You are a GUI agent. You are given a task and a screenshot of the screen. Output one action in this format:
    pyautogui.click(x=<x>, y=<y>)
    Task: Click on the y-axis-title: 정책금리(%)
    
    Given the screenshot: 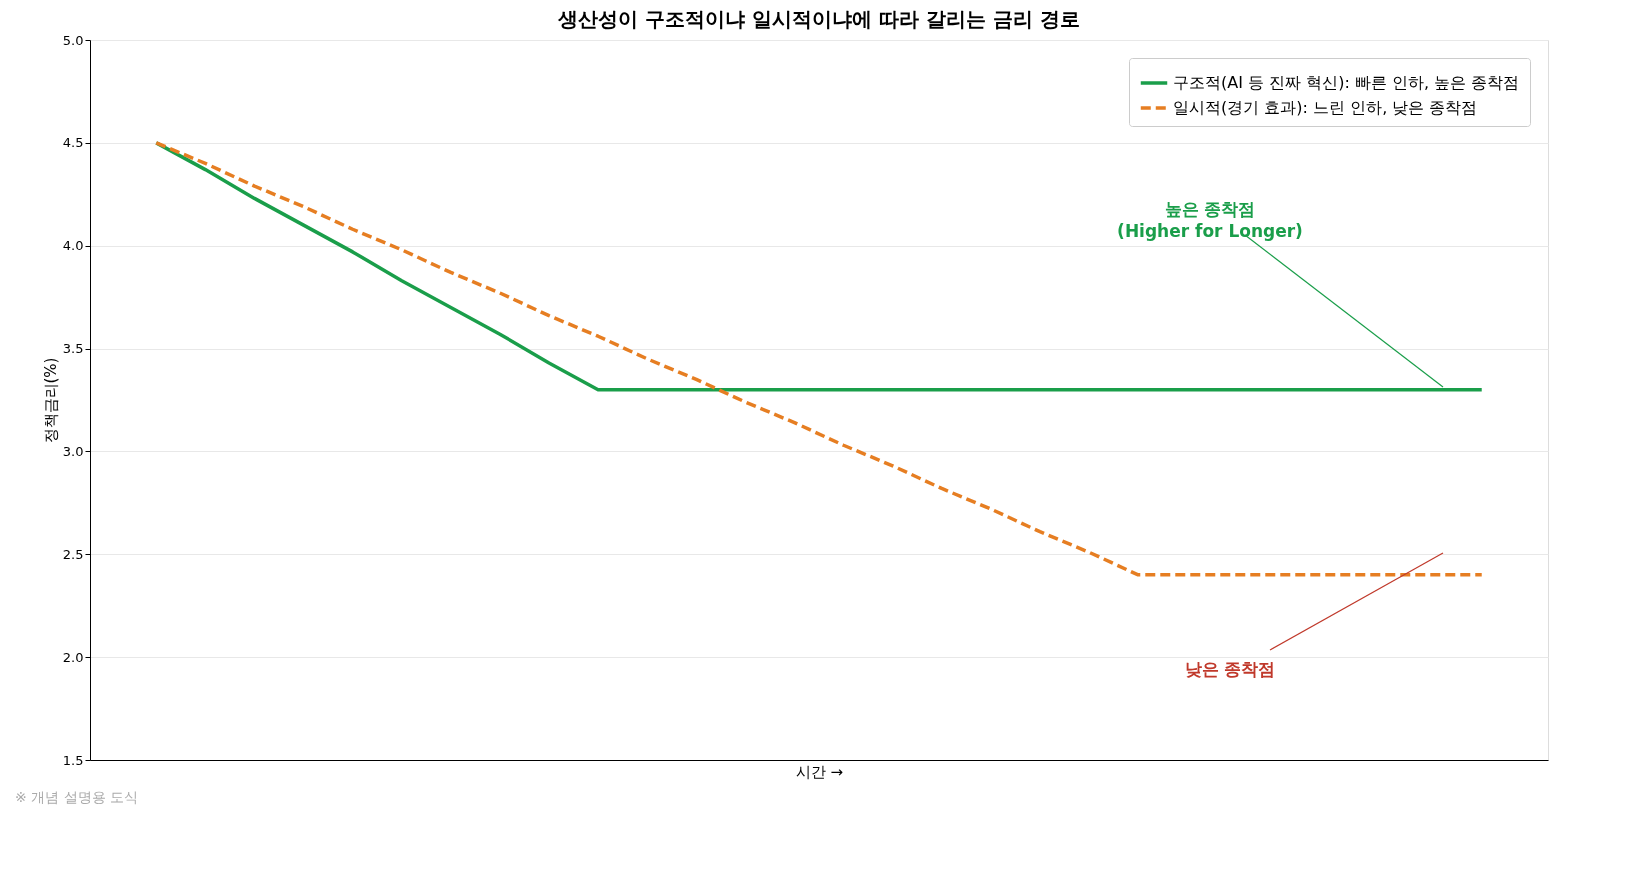 What is the action you would take?
    pyautogui.click(x=50, y=400)
    